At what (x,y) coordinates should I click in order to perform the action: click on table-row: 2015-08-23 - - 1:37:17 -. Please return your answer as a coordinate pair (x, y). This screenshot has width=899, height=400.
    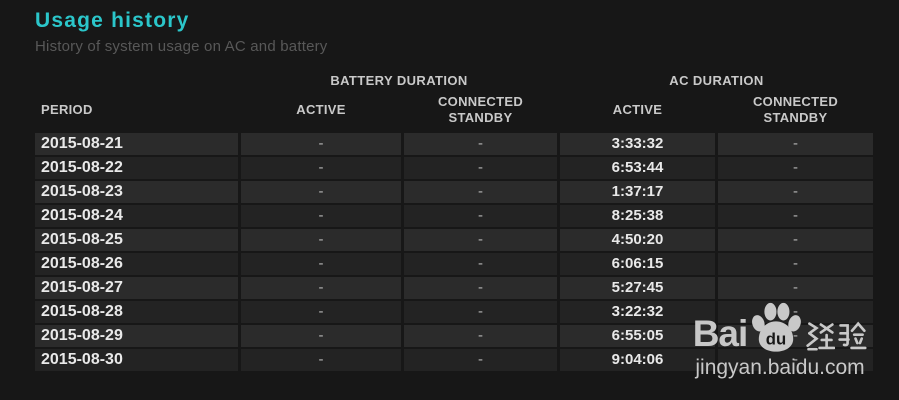
    Looking at the image, I should click on (454, 192).